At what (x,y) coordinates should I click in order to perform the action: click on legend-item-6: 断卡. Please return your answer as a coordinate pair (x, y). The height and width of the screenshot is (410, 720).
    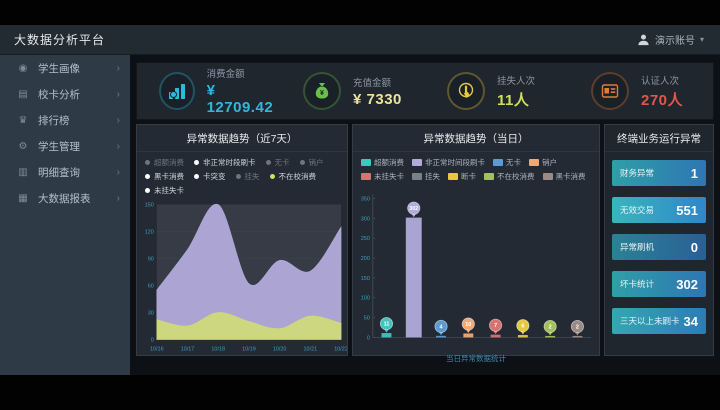
    Looking at the image, I should click on (462, 176).